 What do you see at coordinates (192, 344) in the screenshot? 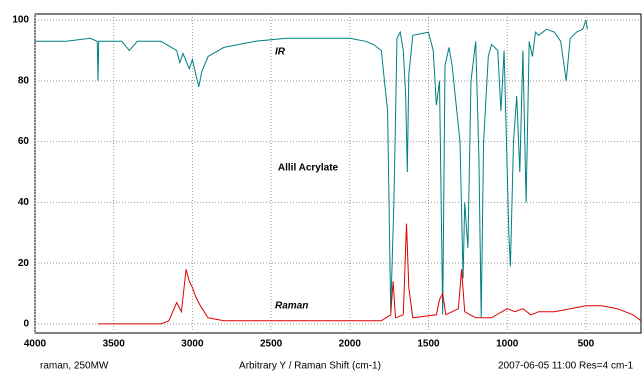
I see `x-tick-label: 3000` at bounding box center [192, 344].